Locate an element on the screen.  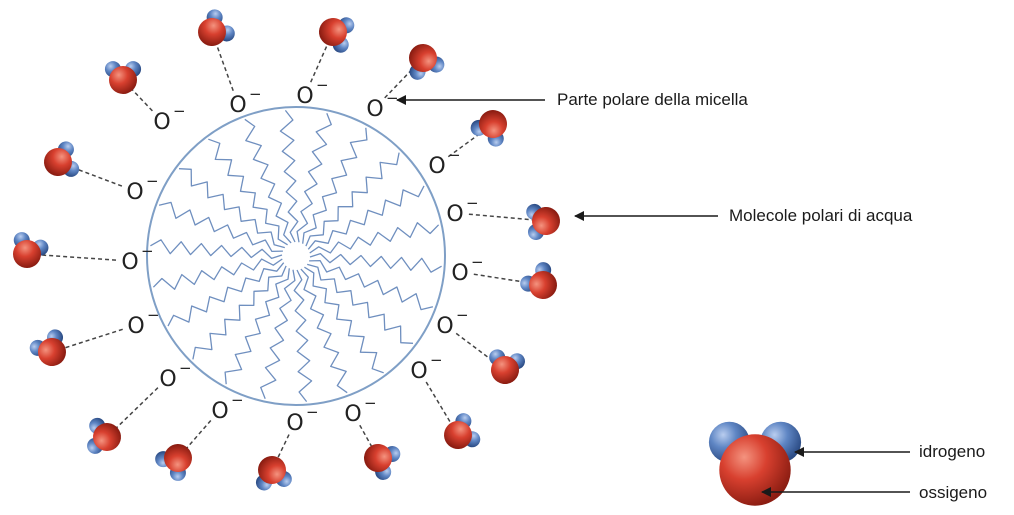
legend-water-molecule is located at coordinates (755, 463).